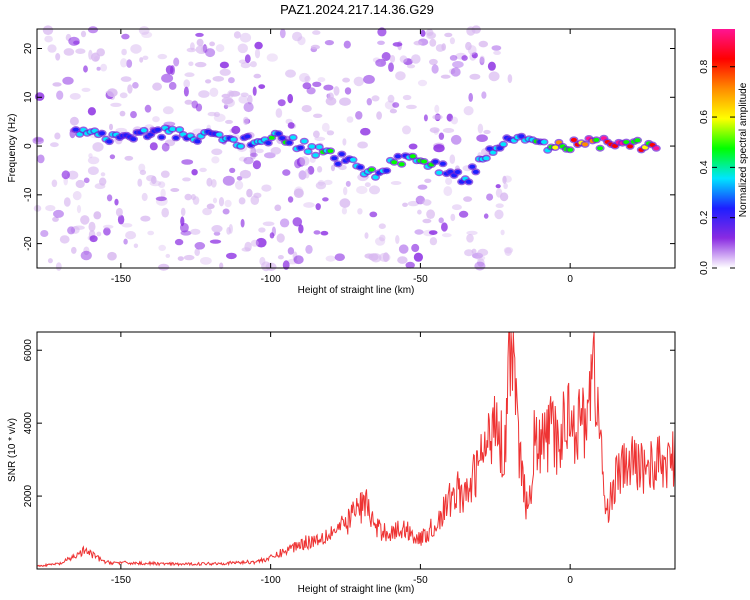 The height and width of the screenshot is (600, 750). Describe the element at coordinates (28, 350) in the screenshot. I see `y-tick-label: 6000` at that location.